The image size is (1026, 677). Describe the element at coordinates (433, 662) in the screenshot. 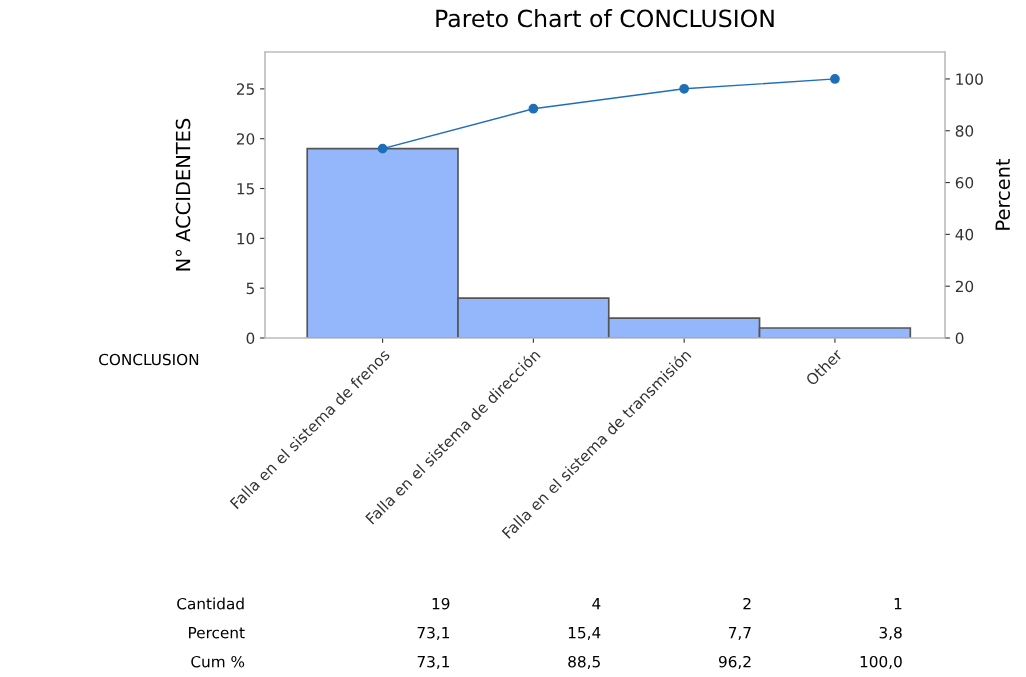

I see `data-label: 73,1` at that location.